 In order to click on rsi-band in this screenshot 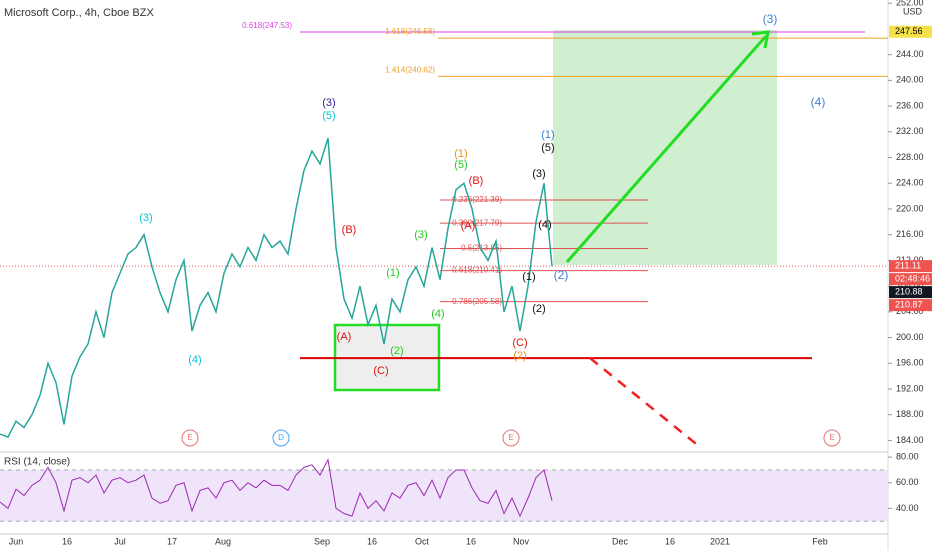, I will do `click(444, 495)`.